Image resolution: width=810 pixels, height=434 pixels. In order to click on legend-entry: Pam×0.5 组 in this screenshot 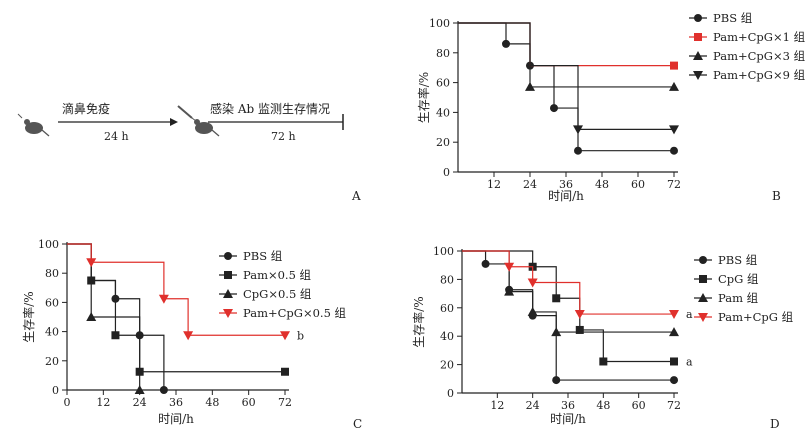, I will do `click(277, 275)`.